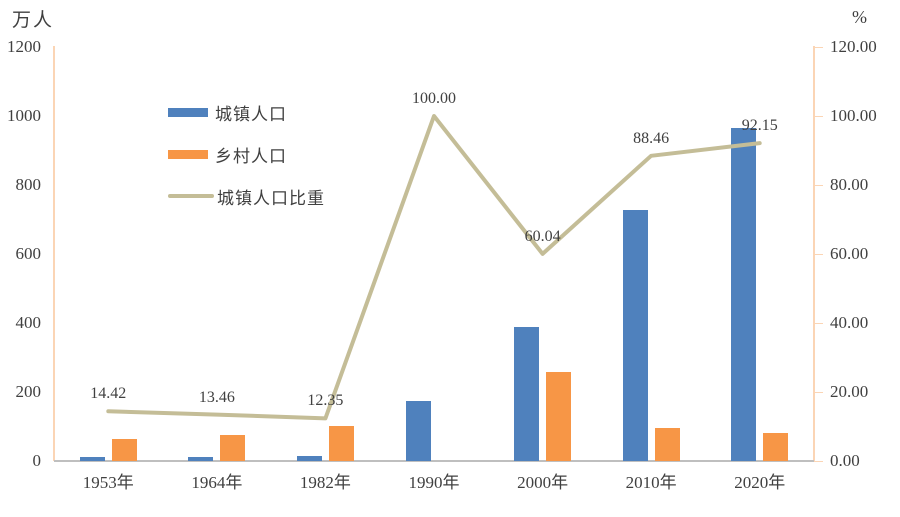 The height and width of the screenshot is (517, 900). I want to click on legend-item-urban-share: 城镇人口比重, so click(246, 196).